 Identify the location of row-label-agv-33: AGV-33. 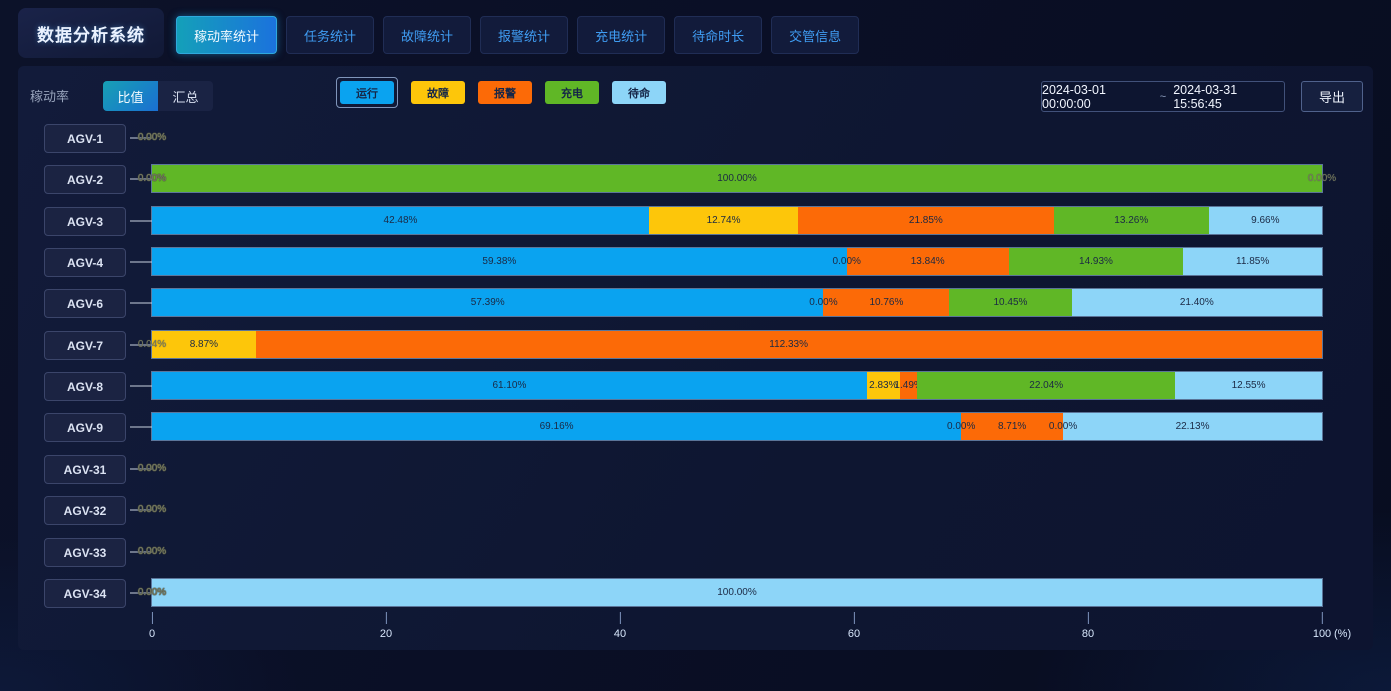
(85, 552).